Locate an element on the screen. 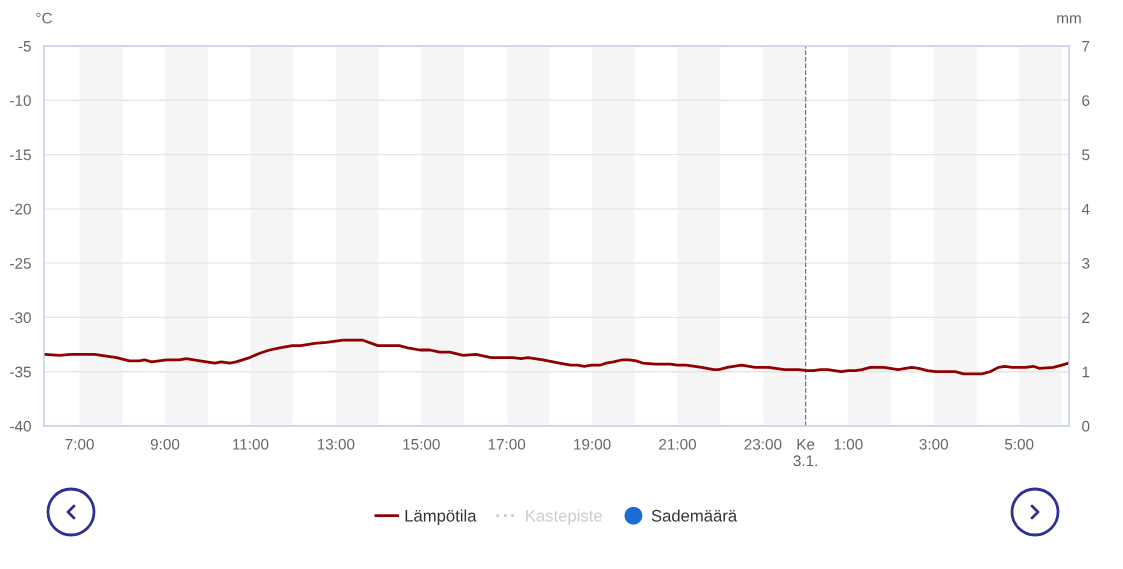 The image size is (1123, 569). x-tick-label: 19:00 is located at coordinates (592, 444).